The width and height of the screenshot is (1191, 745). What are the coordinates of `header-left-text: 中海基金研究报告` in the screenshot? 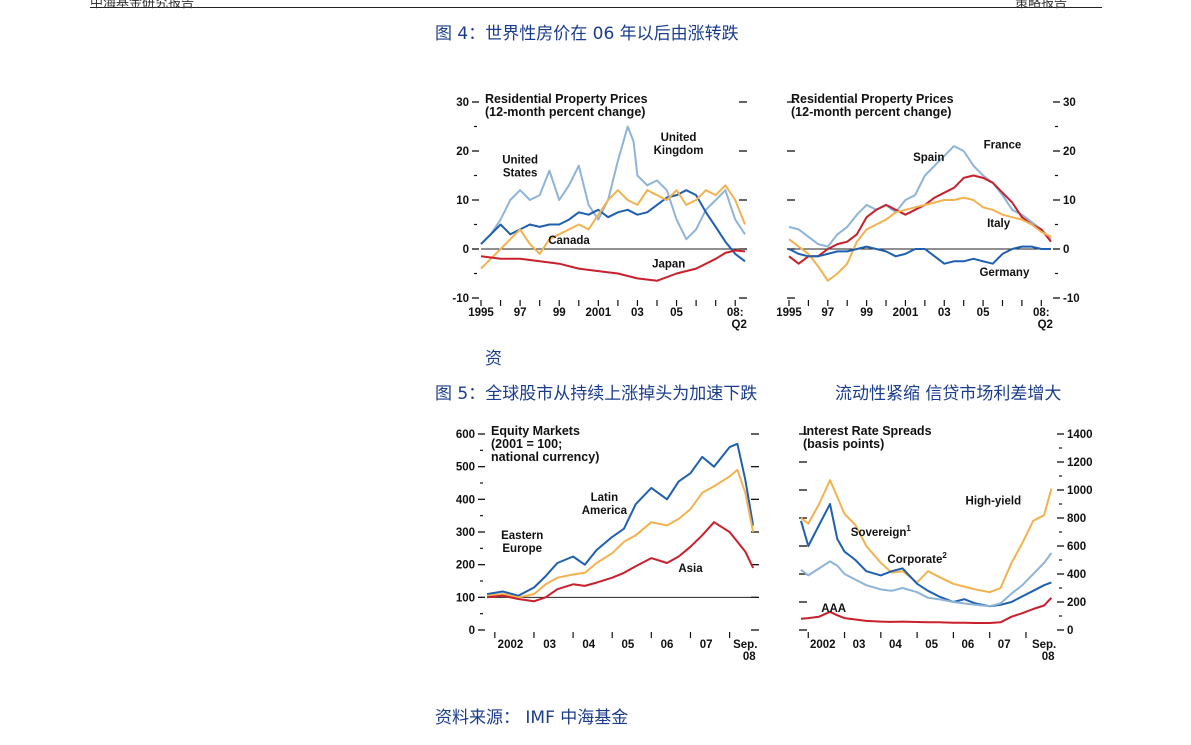 It's located at (142, 5).